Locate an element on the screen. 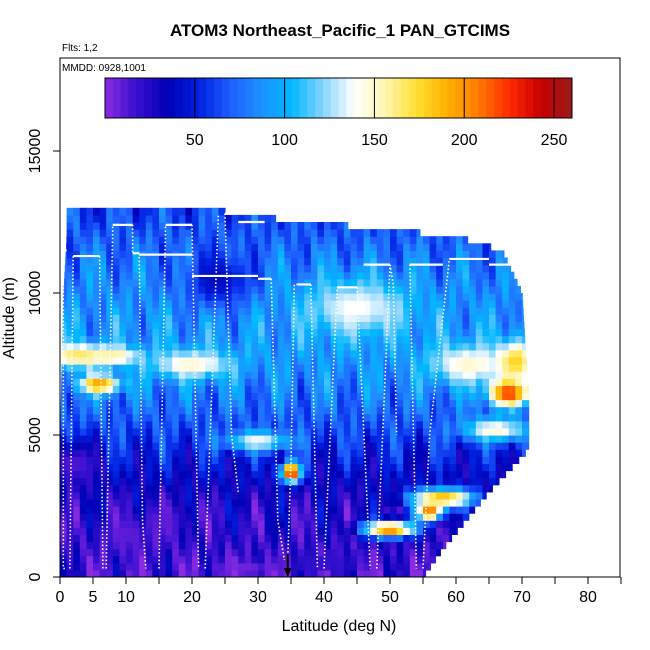 The image size is (650, 650). y-tick-label: 0 is located at coordinates (35, 576).